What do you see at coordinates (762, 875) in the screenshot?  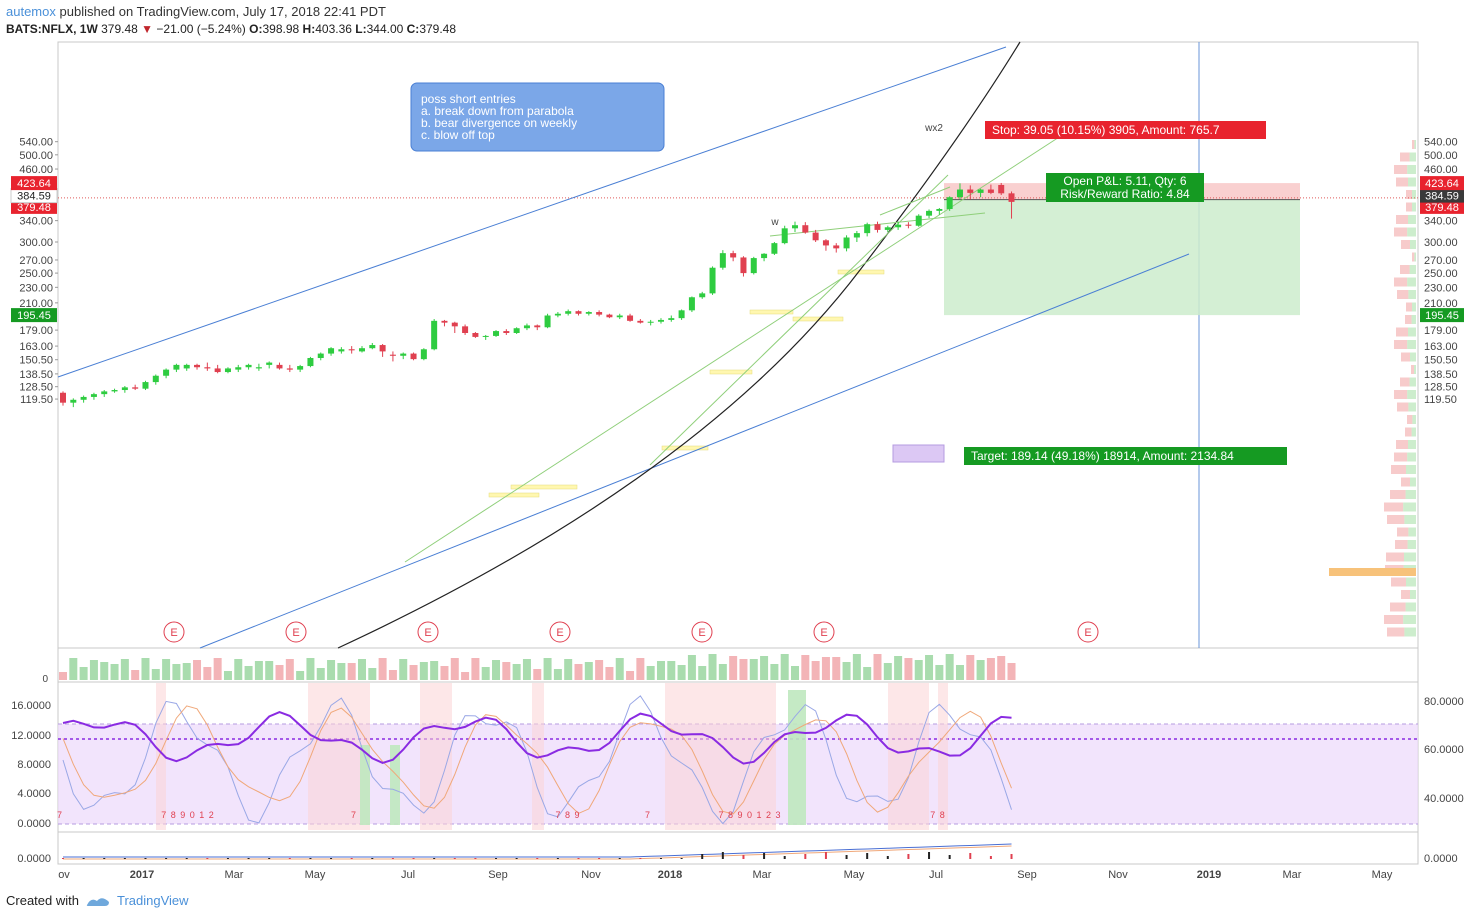 I see `x-axis-label: Mar` at bounding box center [762, 875].